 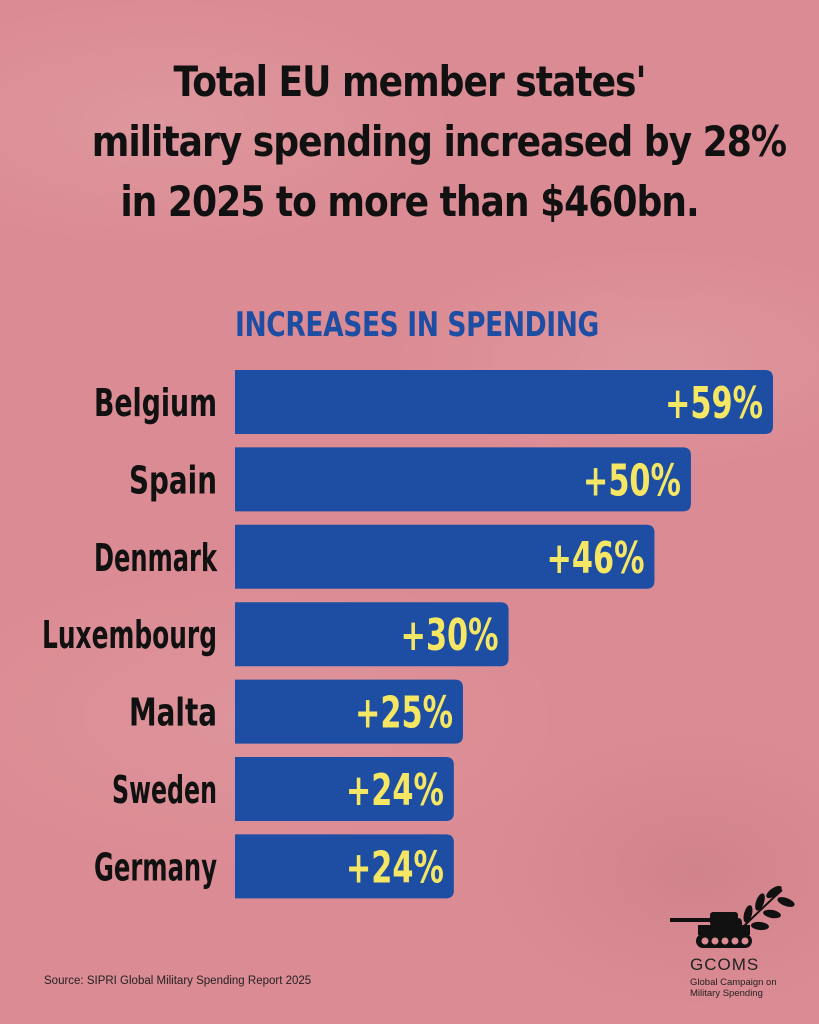 What do you see at coordinates (504, 402) in the screenshot?
I see `bar-belgium` at bounding box center [504, 402].